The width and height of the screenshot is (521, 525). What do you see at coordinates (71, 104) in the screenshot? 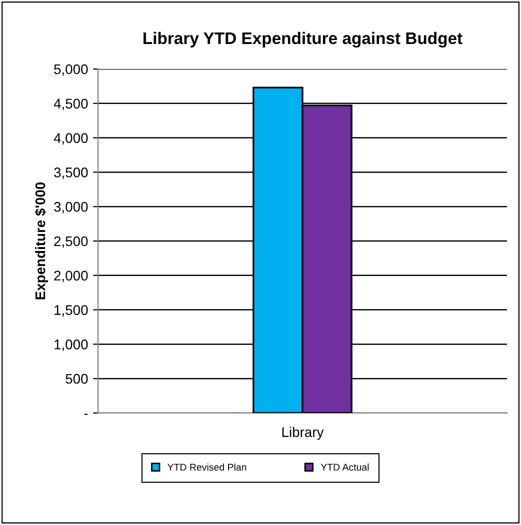
I see `y-tick-label: 4,500` at bounding box center [71, 104].